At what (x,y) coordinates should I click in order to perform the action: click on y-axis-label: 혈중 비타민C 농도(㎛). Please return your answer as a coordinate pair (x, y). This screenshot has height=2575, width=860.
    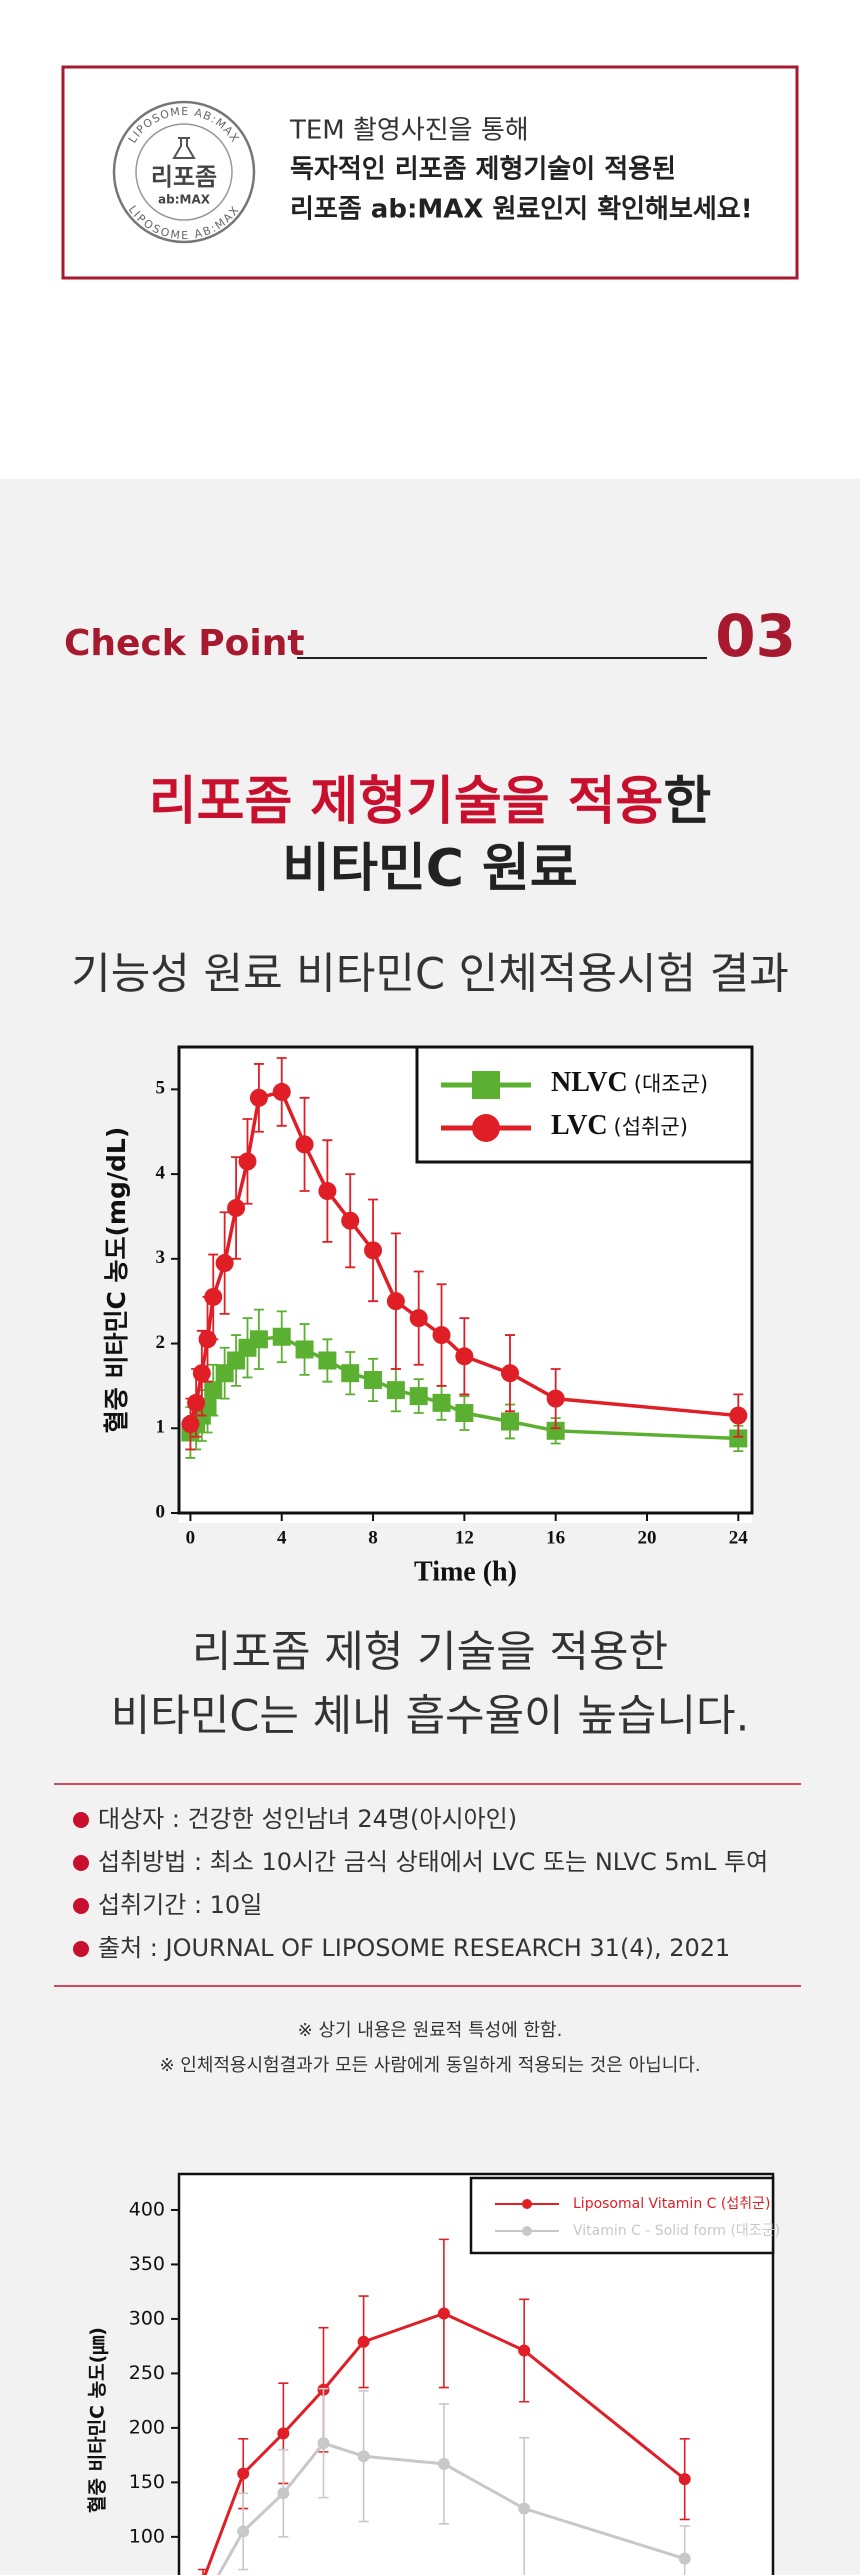
    Looking at the image, I should click on (97, 2420).